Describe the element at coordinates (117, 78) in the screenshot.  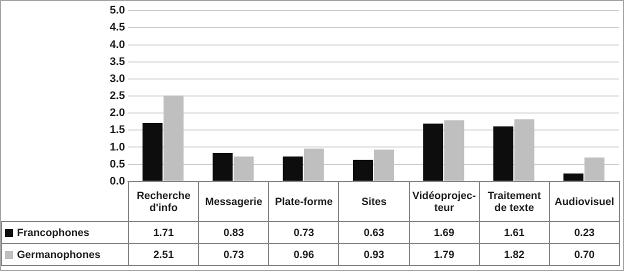
I see `y-tick-label: 3.0` at that location.